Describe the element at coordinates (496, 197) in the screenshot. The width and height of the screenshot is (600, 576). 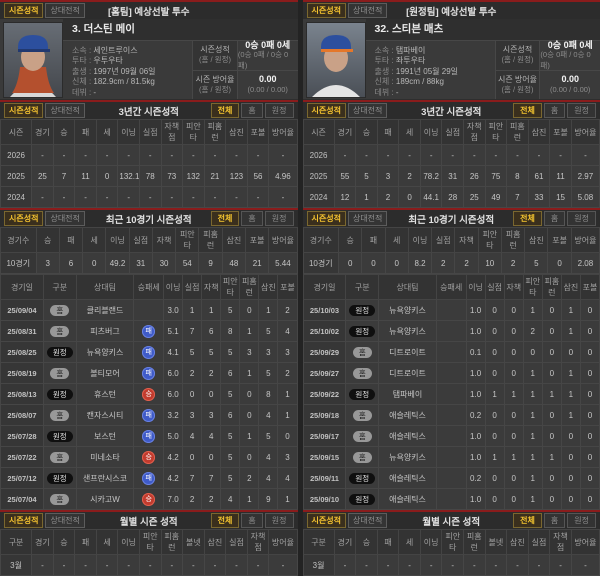
I see `table-cell: 49` at that location.